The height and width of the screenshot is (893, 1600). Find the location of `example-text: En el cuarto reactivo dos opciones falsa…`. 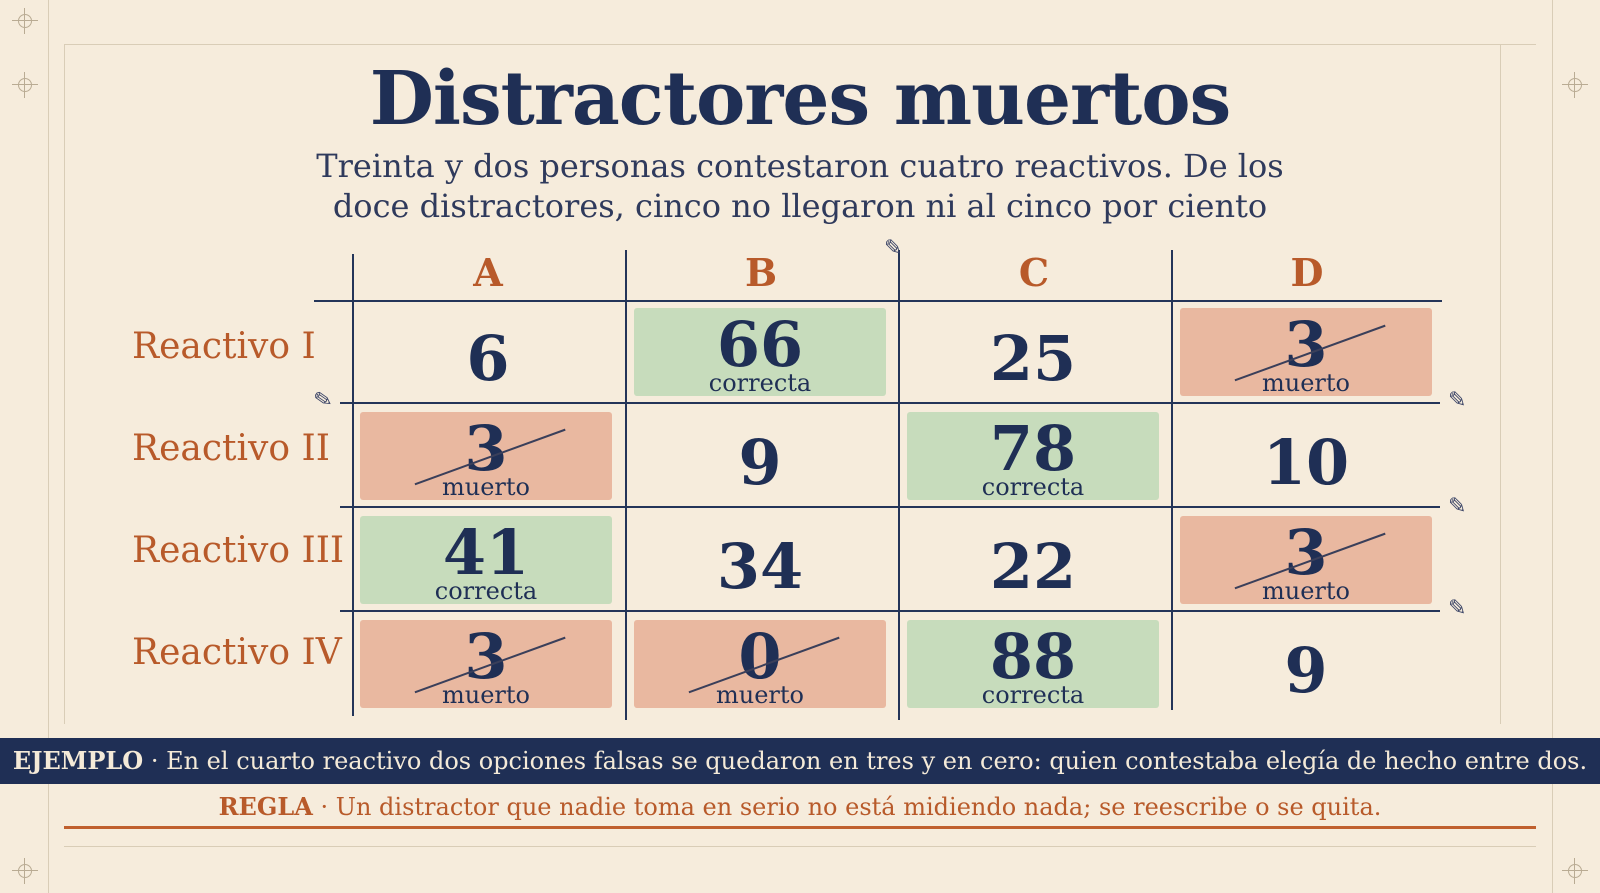

example-text: En el cuarto reactivo dos opciones falsa… is located at coordinates (877, 761).